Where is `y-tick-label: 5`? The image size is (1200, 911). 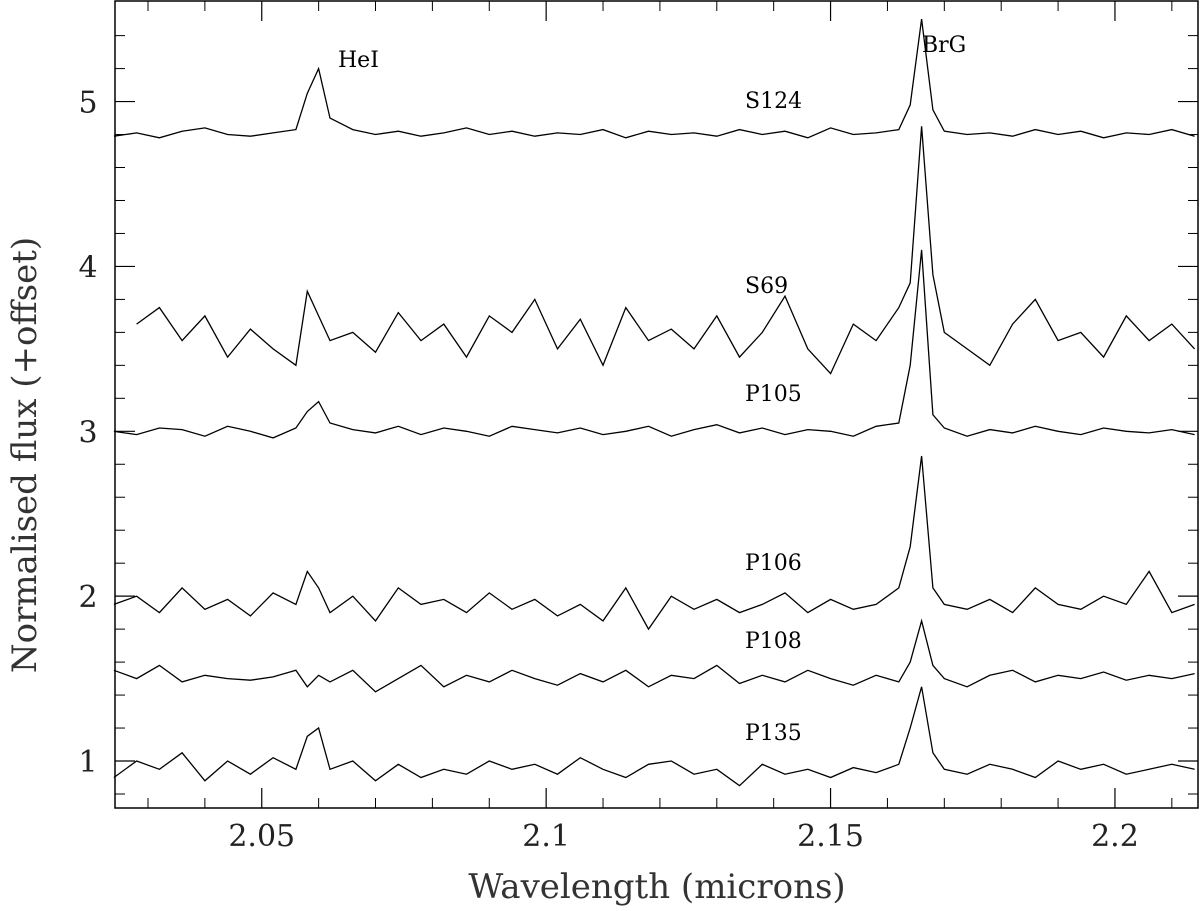 y-tick-label: 5 is located at coordinates (87, 103).